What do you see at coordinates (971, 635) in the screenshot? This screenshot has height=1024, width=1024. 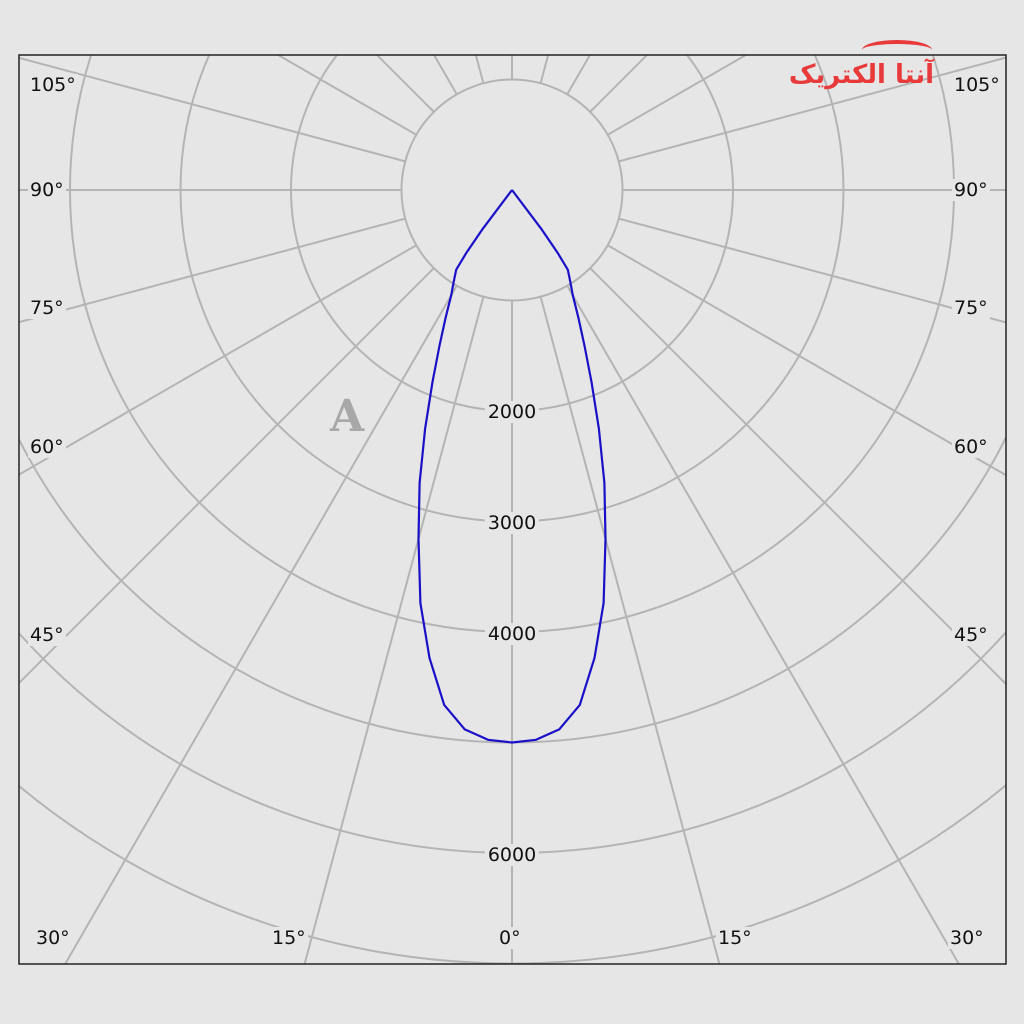 I see `angle-label-right-45: 45°` at bounding box center [971, 635].